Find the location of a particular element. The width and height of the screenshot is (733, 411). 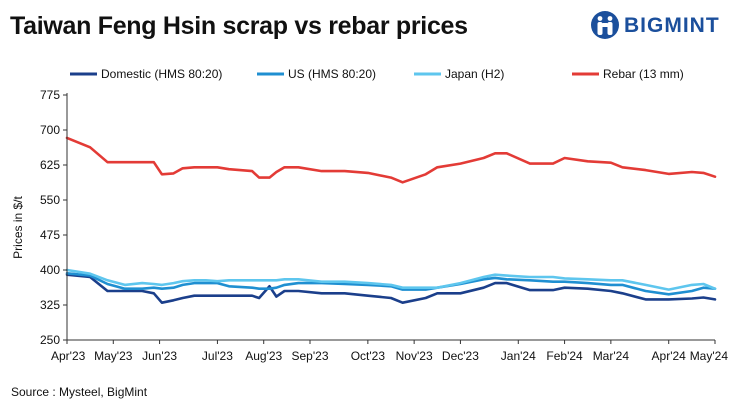

y-tick-label: 700 is located at coordinates (50, 130).